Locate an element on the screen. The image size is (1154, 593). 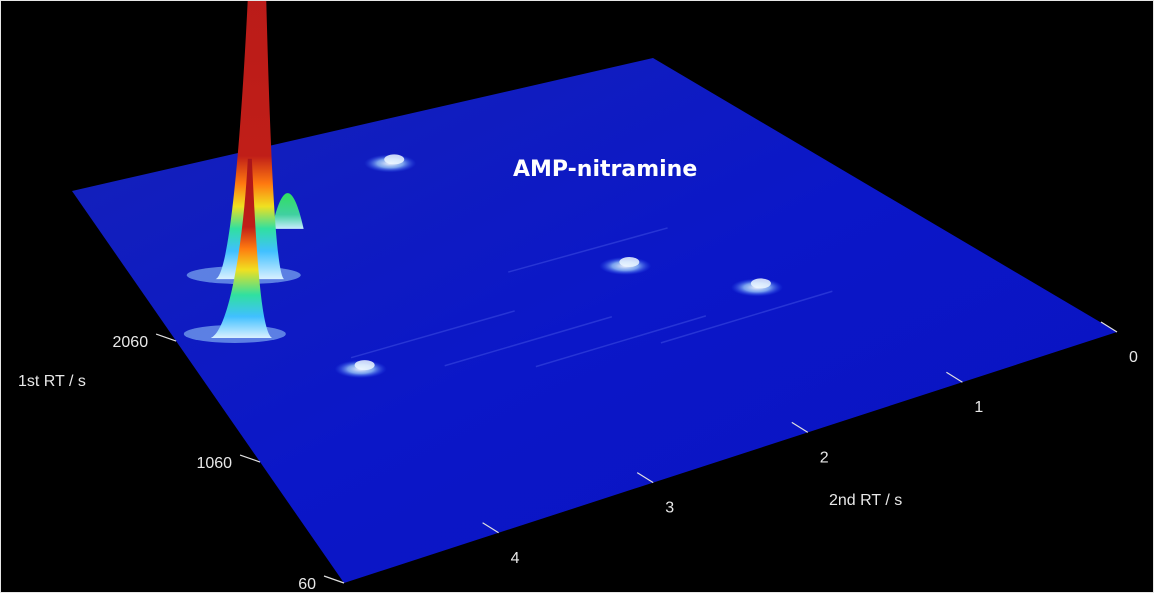
x-tick-label: 1 is located at coordinates (978, 407).